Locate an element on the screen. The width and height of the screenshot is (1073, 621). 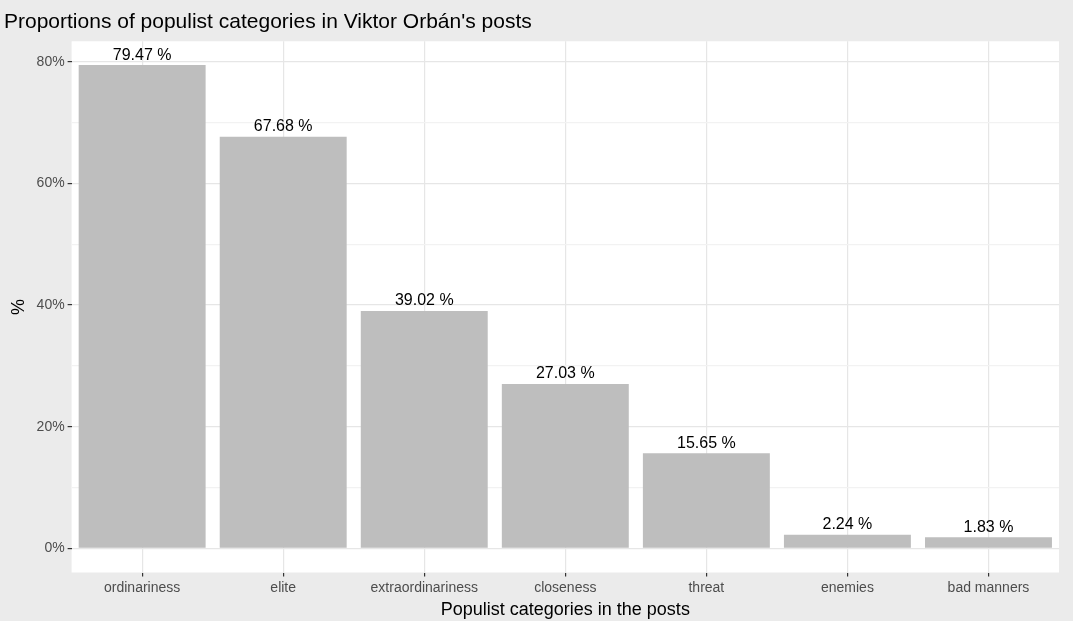
x-axis-title: Populist categories in the posts is located at coordinates (565, 609).